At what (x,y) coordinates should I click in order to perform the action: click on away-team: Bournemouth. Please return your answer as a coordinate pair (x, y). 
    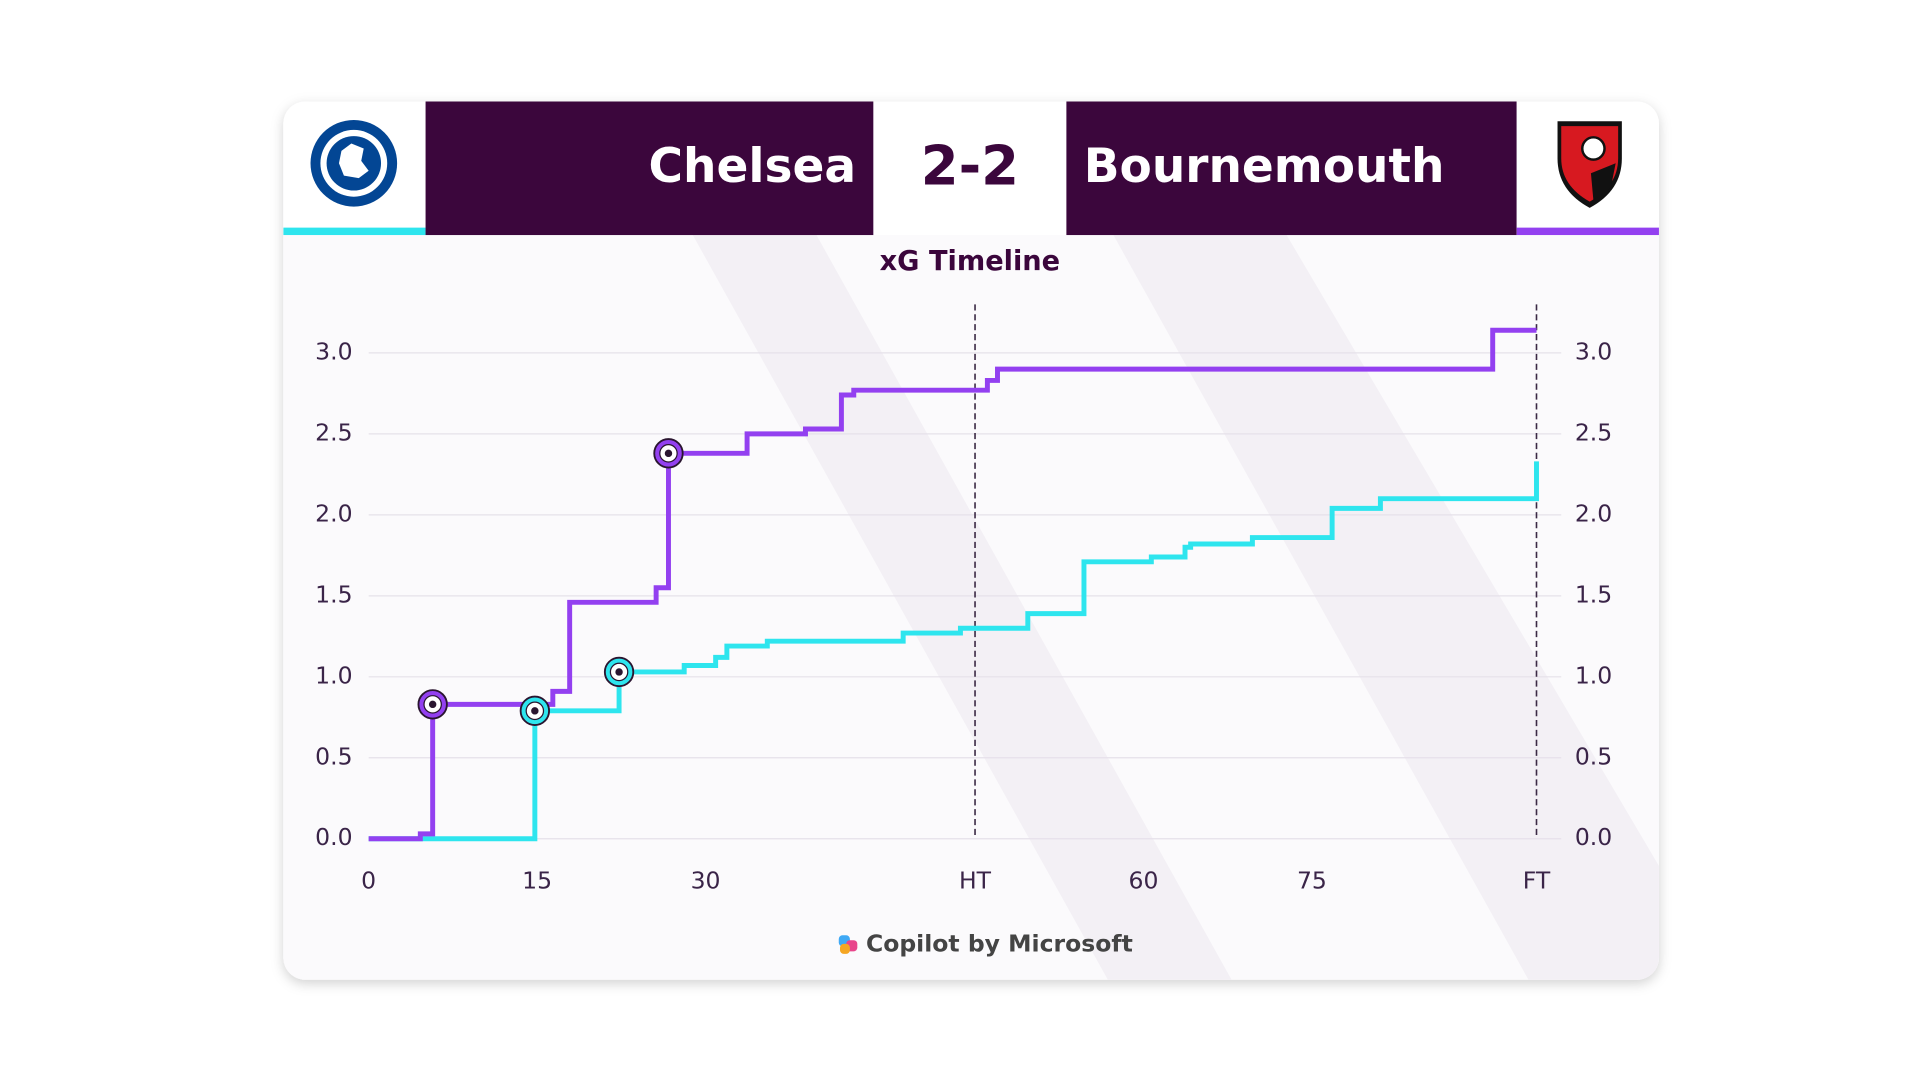
    Looking at the image, I should click on (1264, 166).